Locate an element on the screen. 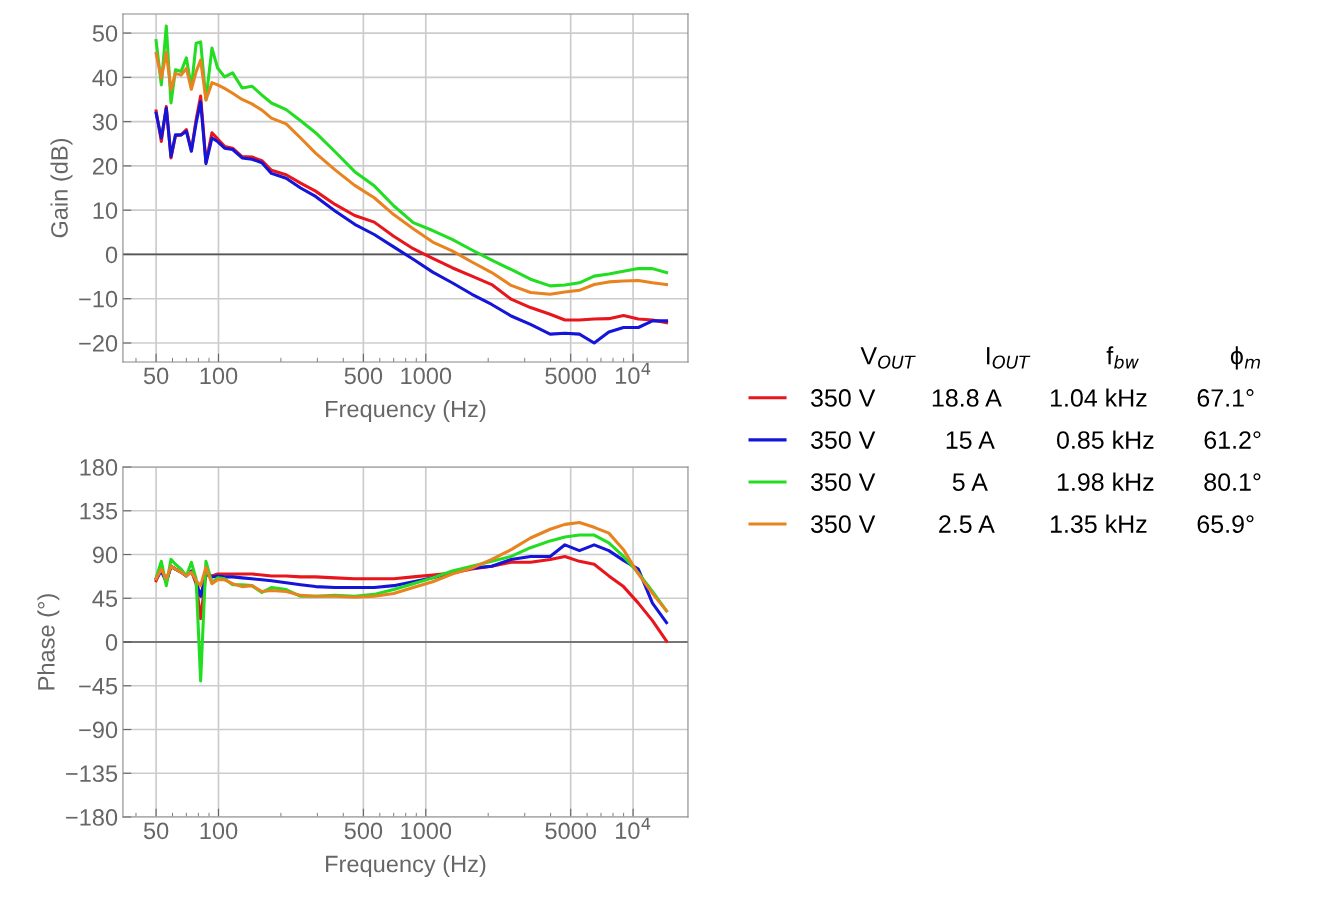 This screenshot has height=899, width=1332. legend-label: 350 V 5 A 1.98 kHz 80.1° is located at coordinates (1035, 481).